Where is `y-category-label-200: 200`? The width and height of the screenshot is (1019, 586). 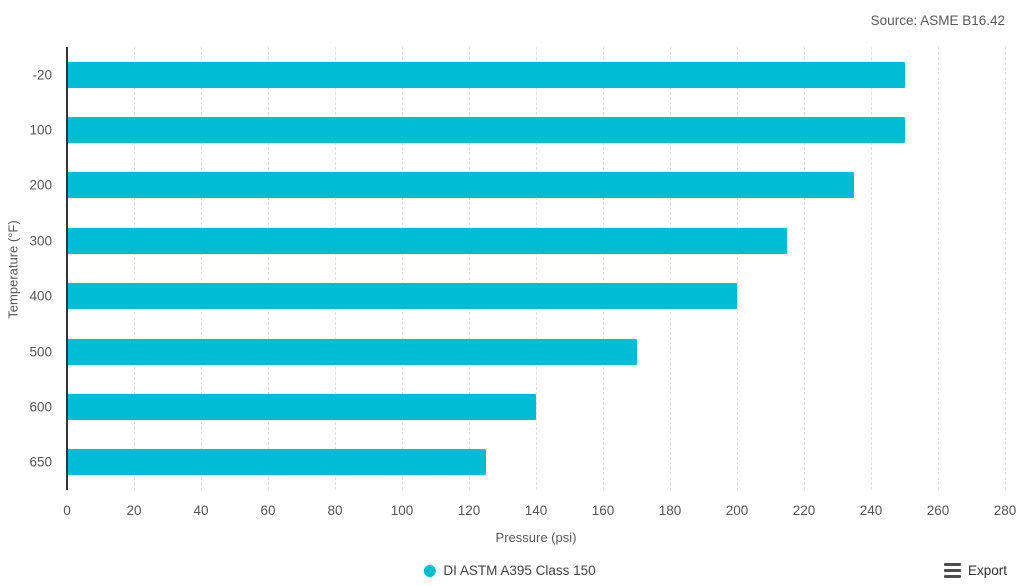
y-category-label-200: 200 is located at coordinates (40, 185).